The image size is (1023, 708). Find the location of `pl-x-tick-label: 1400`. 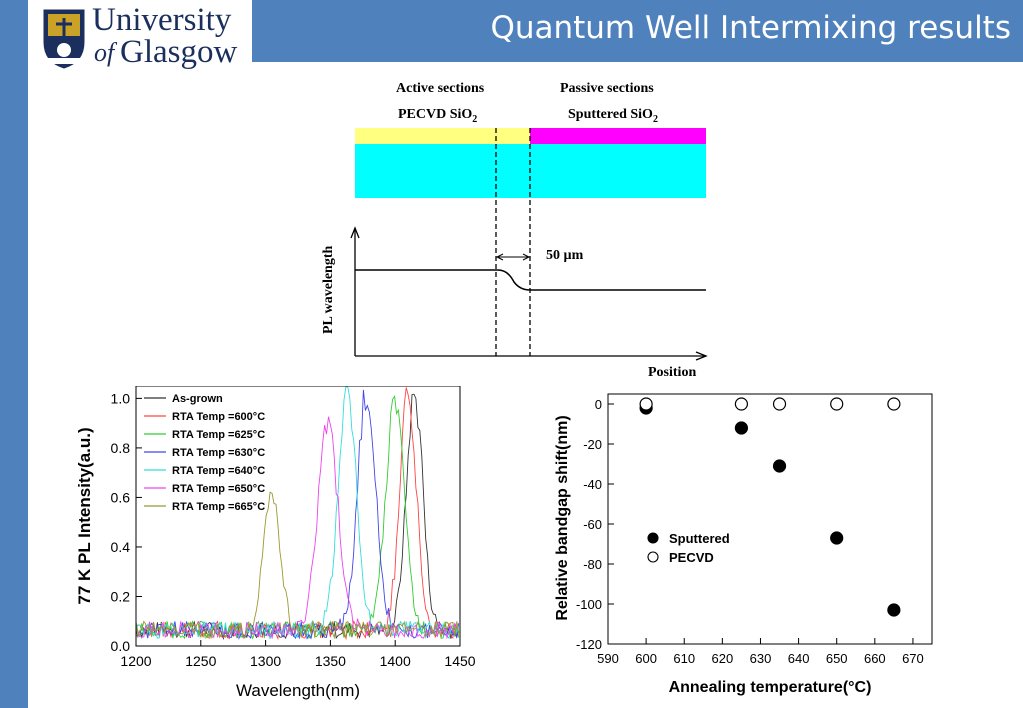

pl-x-tick-label: 1400 is located at coordinates (395, 661).